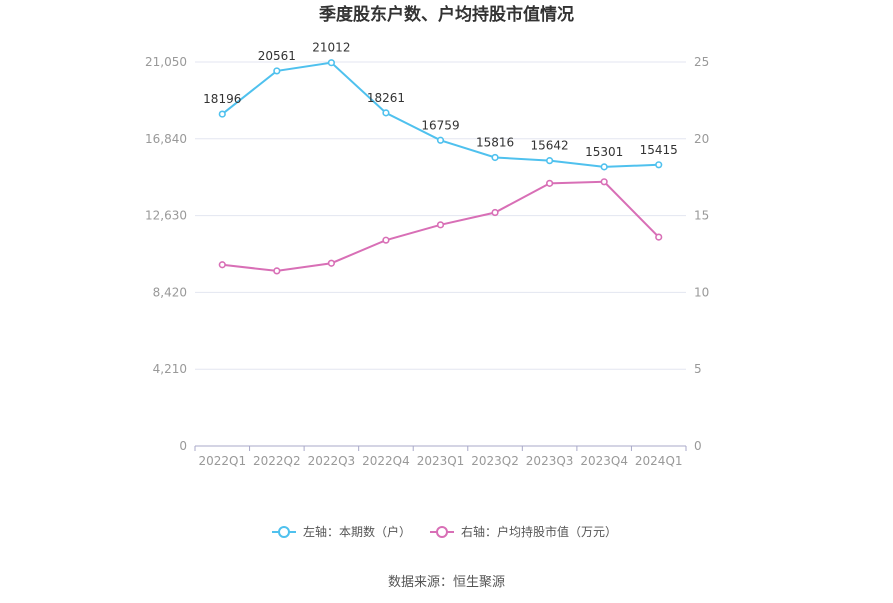  Describe the element at coordinates (277, 56) in the screenshot. I see `data-label: 20561` at that location.